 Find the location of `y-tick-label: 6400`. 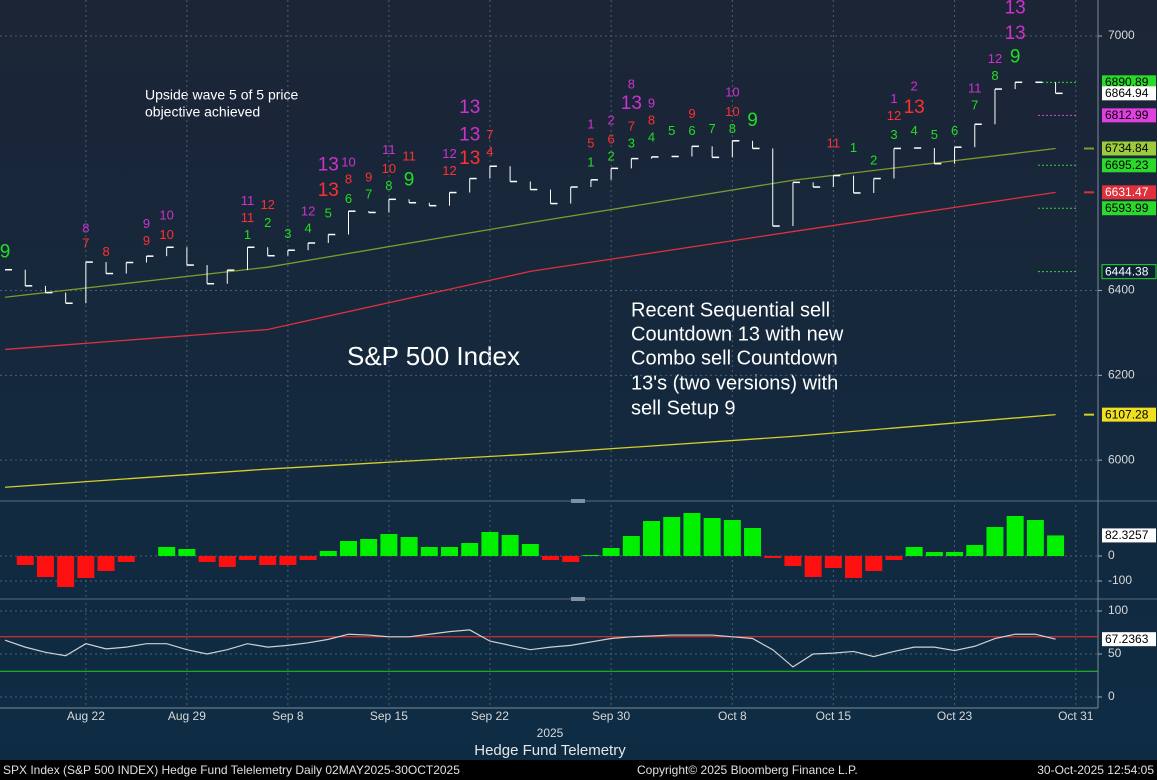

y-tick-label: 6400 is located at coordinates (1121, 290).